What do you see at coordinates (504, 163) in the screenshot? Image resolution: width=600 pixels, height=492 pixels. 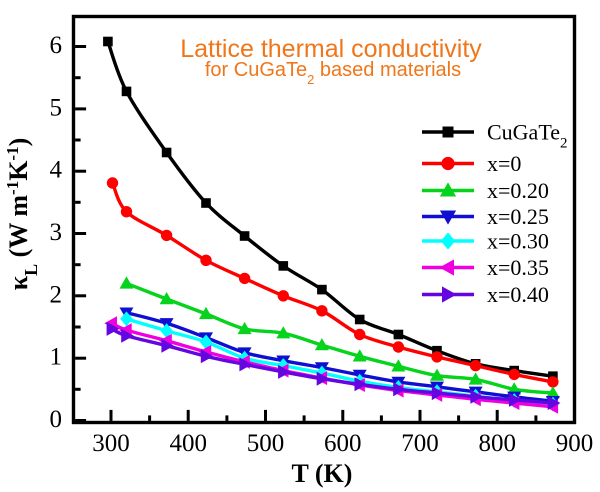 I see `svg-text: x=0` at bounding box center [504, 163].